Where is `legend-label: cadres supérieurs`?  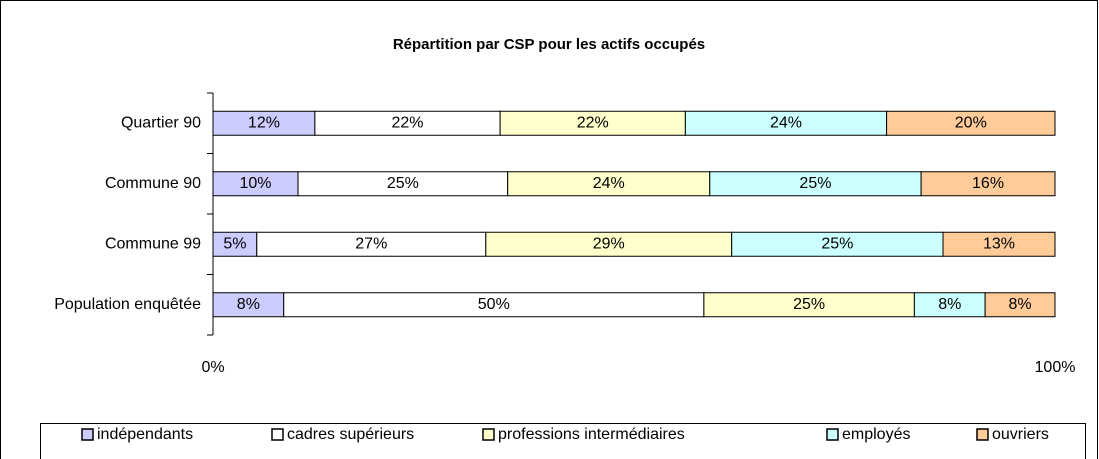
legend-label: cadres supérieurs is located at coordinates (350, 434).